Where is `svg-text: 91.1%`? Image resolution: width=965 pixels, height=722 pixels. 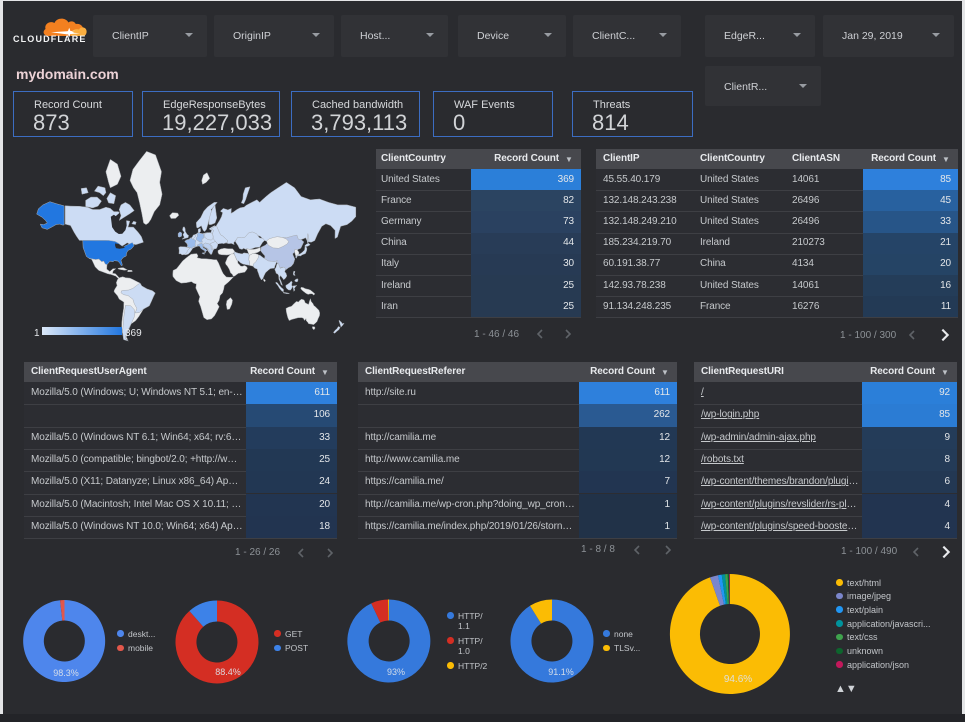
svg-text: 91.1% is located at coordinates (561, 672).